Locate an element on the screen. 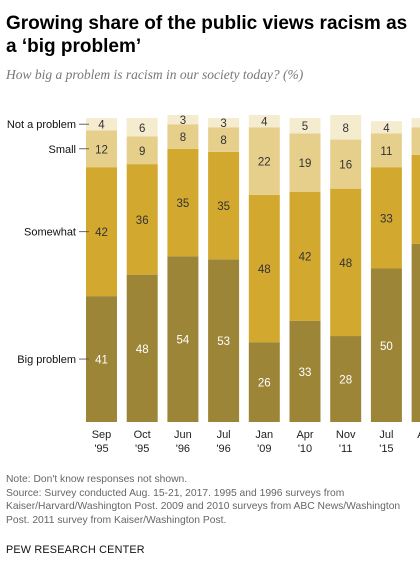 This screenshot has height=575, width=420. data-label-big-problem: 50 is located at coordinates (386, 347).